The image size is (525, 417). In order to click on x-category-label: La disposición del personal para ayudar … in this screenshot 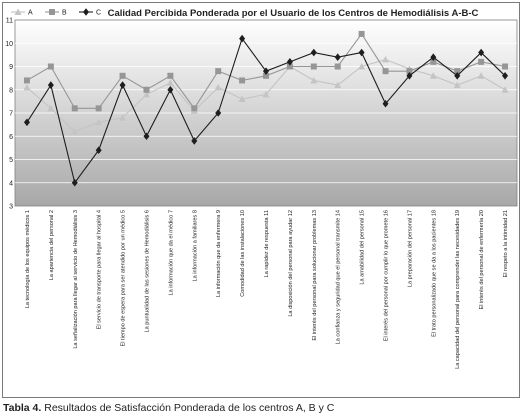, I will do `click(291, 263)`.